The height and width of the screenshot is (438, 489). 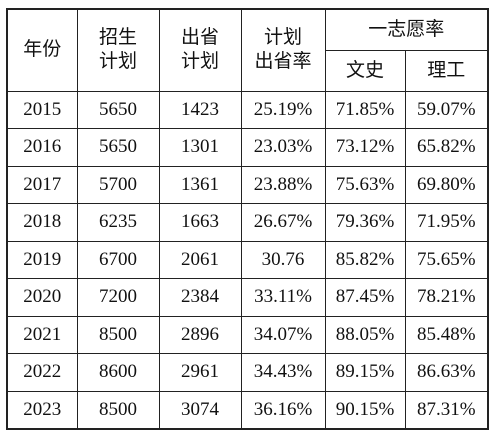 I want to click on table-cell: 34.43%, so click(x=283, y=372).